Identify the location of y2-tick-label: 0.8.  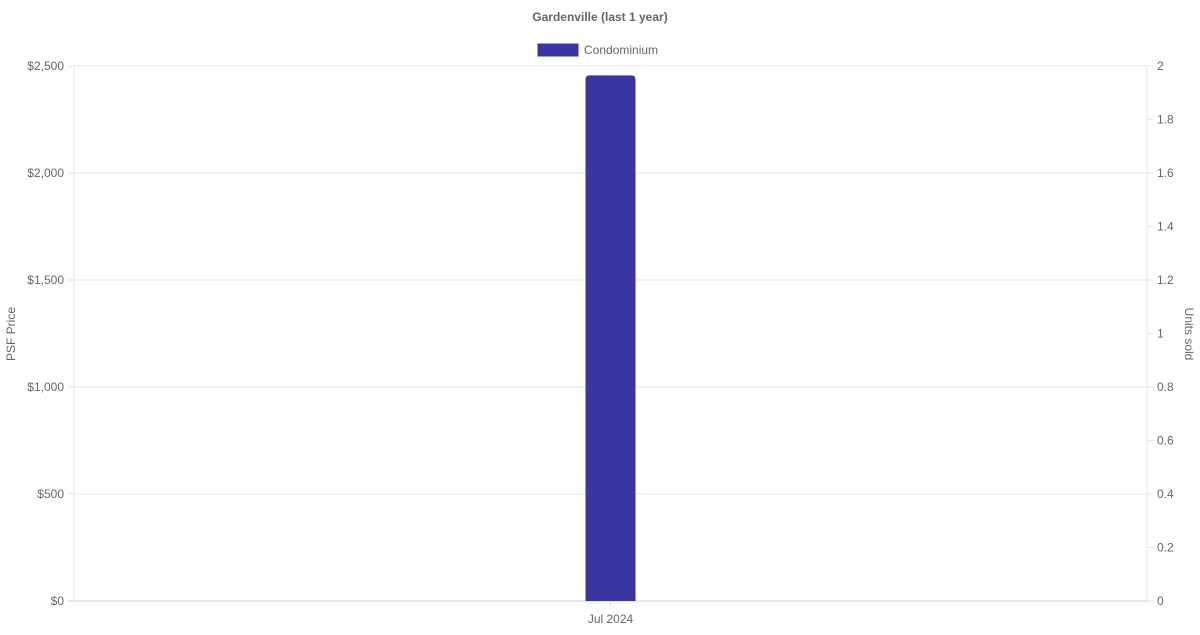
(1165, 387).